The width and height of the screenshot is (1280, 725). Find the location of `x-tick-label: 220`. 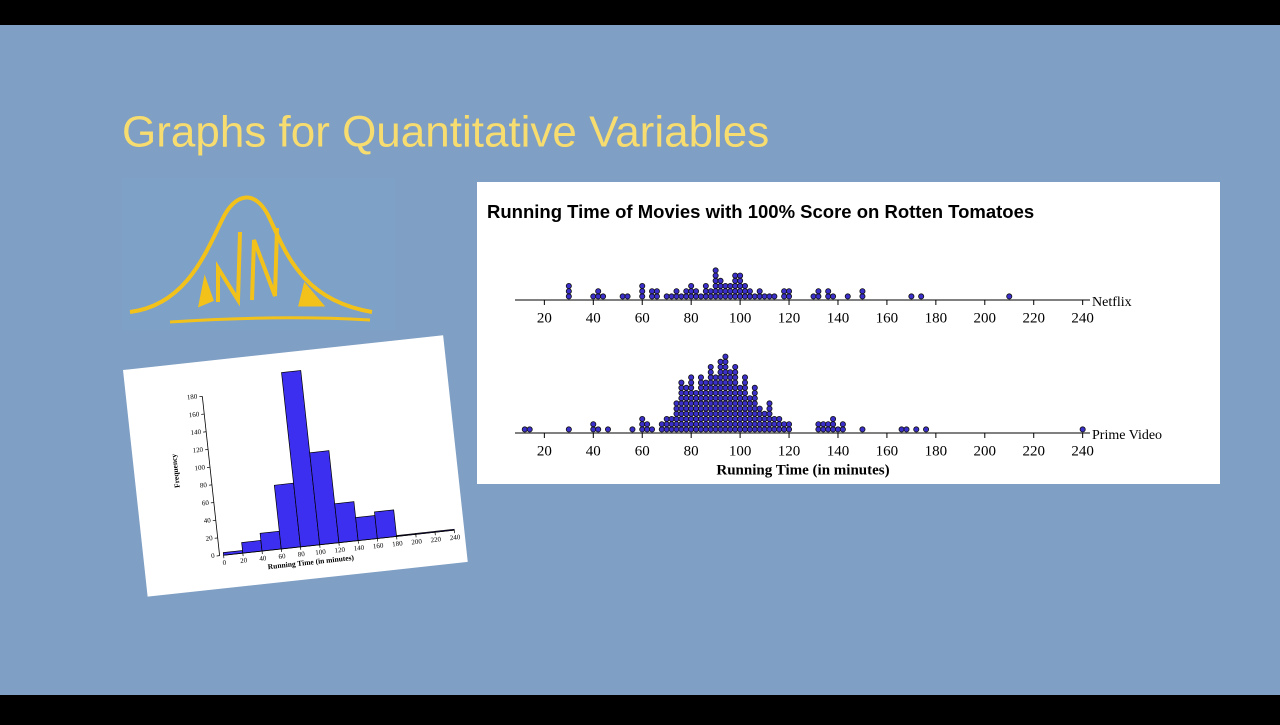

x-tick-label: 220 is located at coordinates (1033, 451).